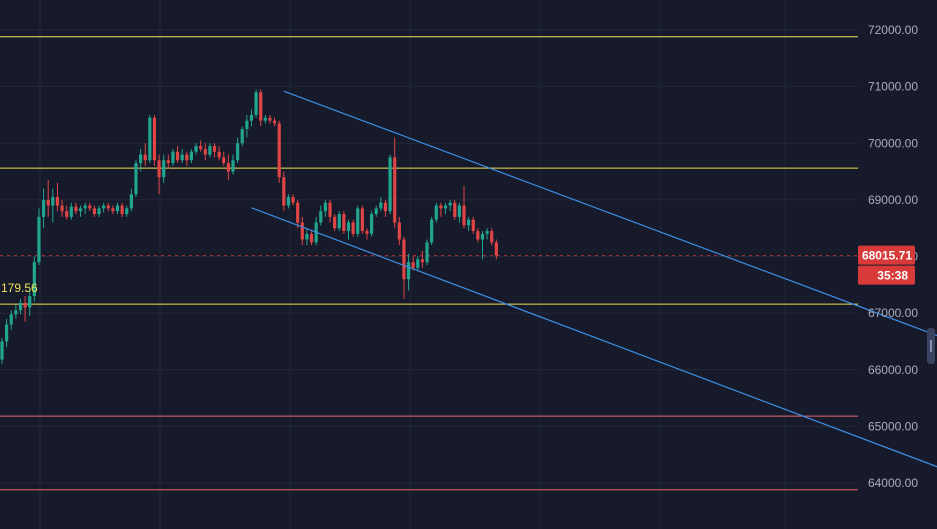  Describe the element at coordinates (893, 426) in the screenshot. I see `y-tick-label: 65000.00` at that location.